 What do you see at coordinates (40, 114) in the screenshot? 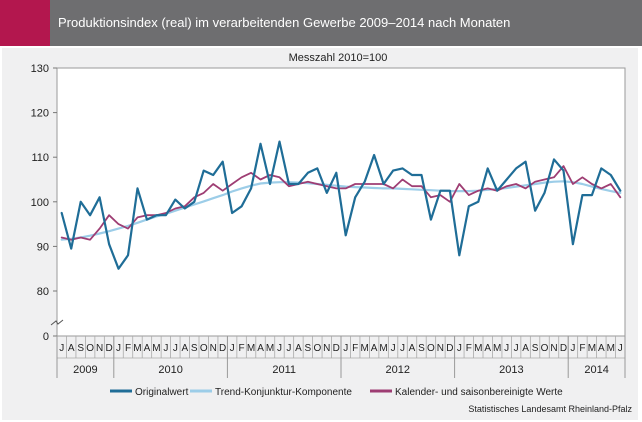
I see `y-tick-label: 120` at bounding box center [40, 114].